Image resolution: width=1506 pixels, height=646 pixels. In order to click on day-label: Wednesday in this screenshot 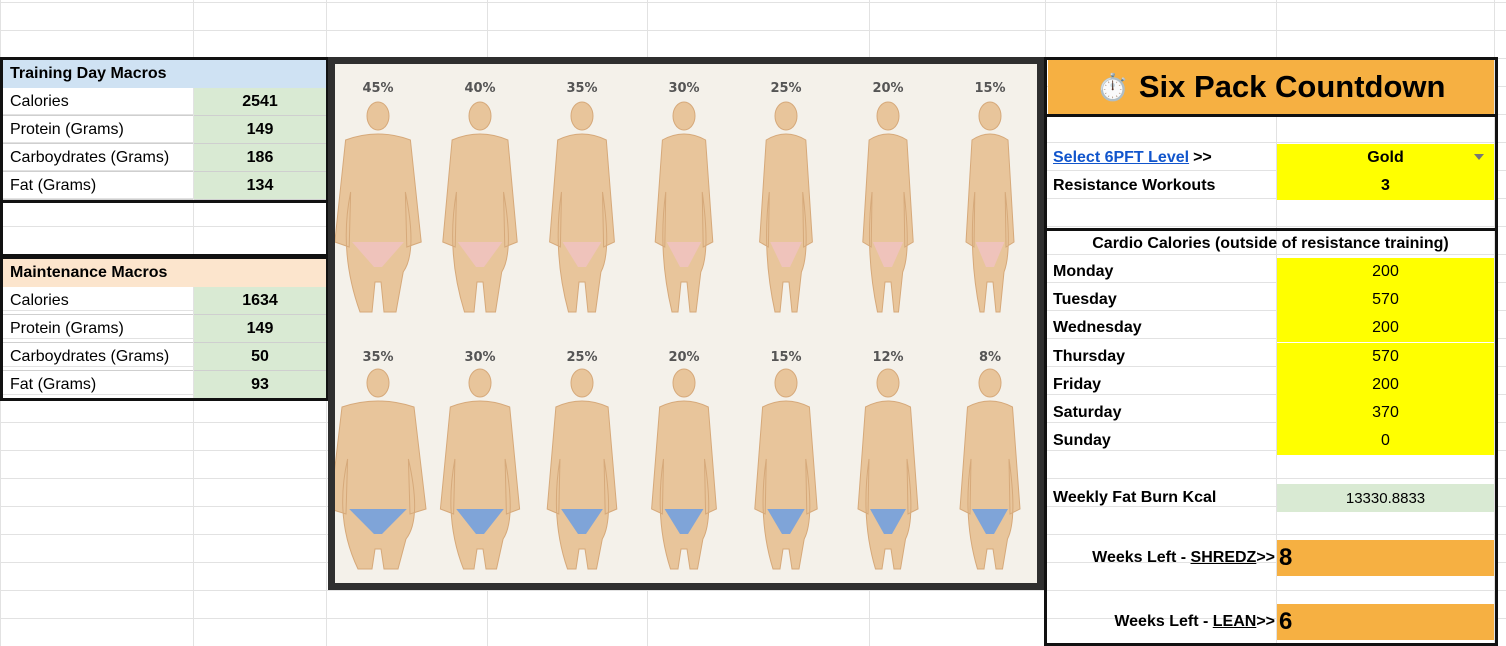, I will do `click(1097, 328)`.